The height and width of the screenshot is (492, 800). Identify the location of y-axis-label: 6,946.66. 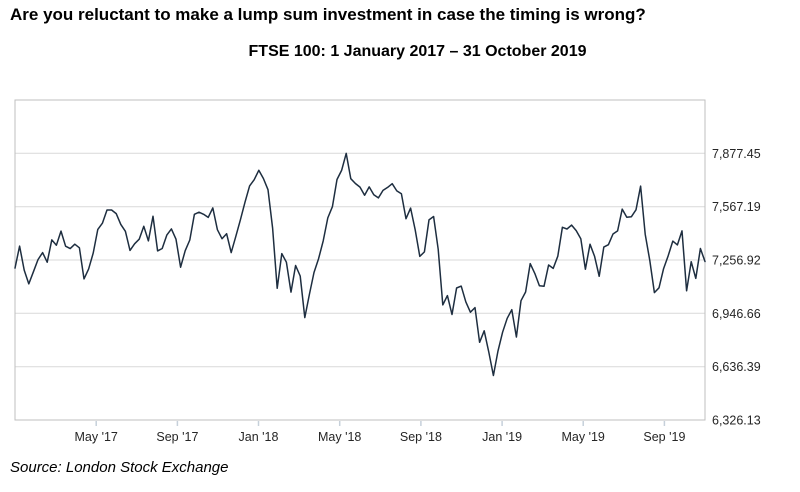
(736, 314).